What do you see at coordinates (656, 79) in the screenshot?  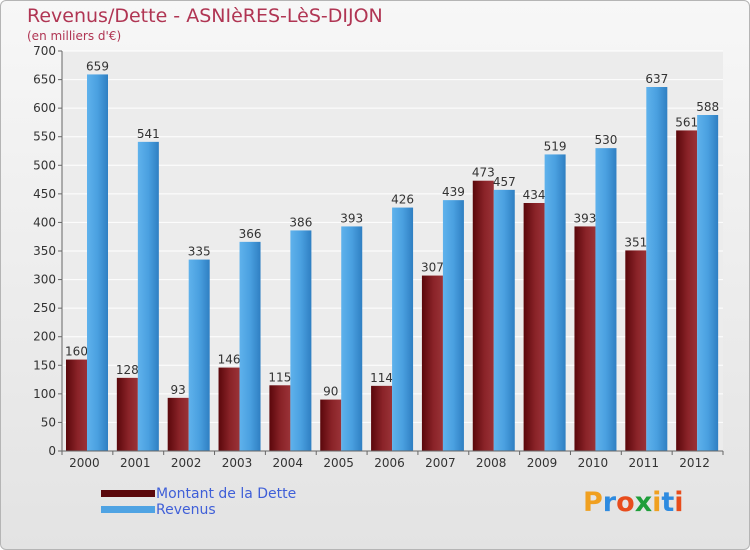 I see `revenus-value-label: 637` at bounding box center [656, 79].